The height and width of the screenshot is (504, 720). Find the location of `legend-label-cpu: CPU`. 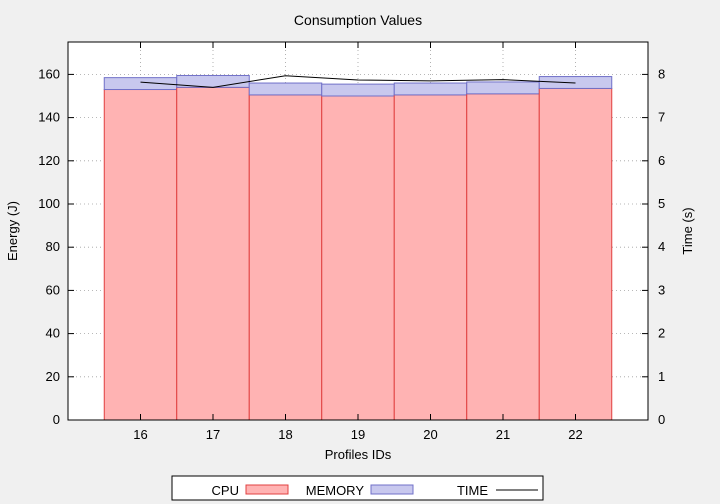

legend-label-cpu: CPU is located at coordinates (225, 490).